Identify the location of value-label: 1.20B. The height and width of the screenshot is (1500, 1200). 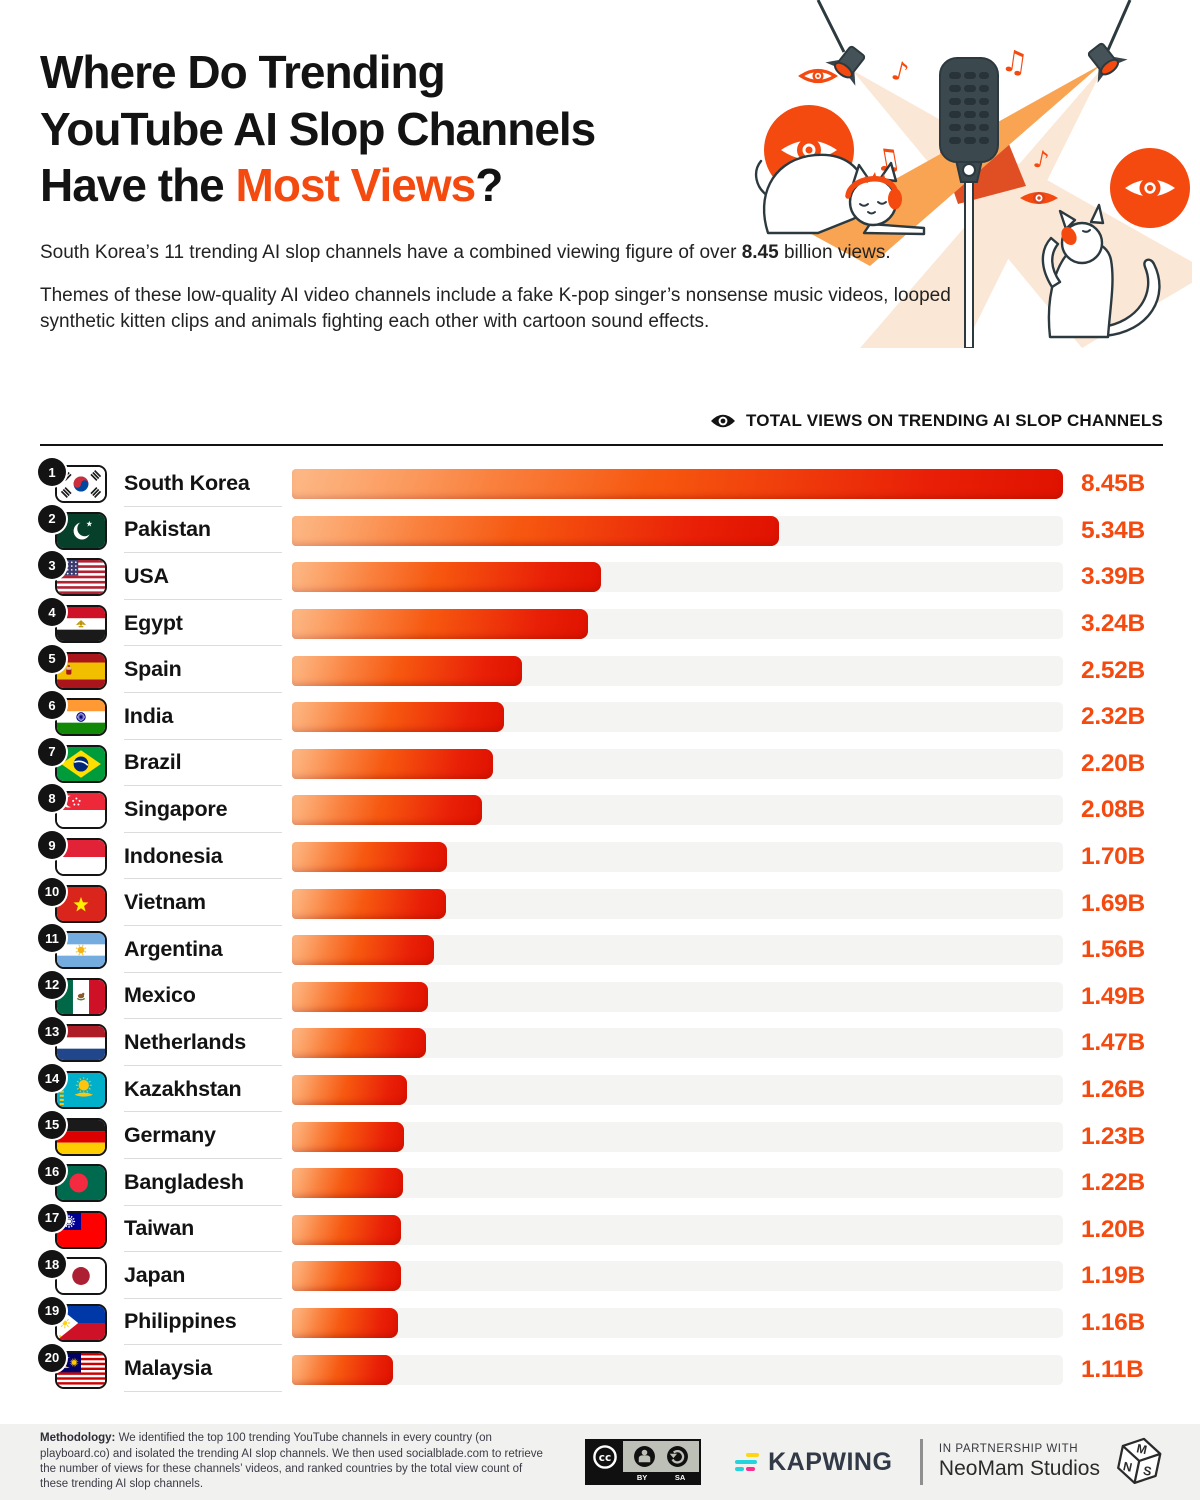
(1113, 1229).